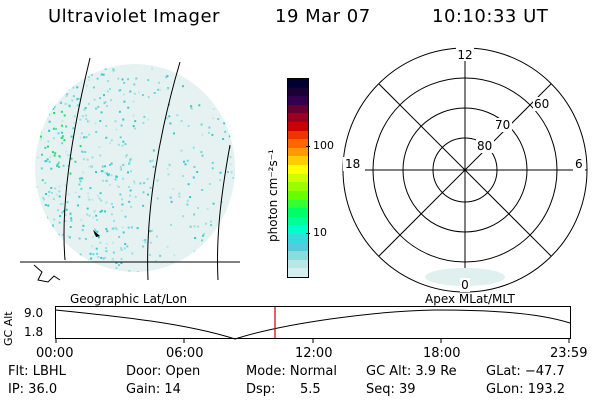 The image size is (600, 400). I want to click on lat-label-70: 70, so click(502, 125).